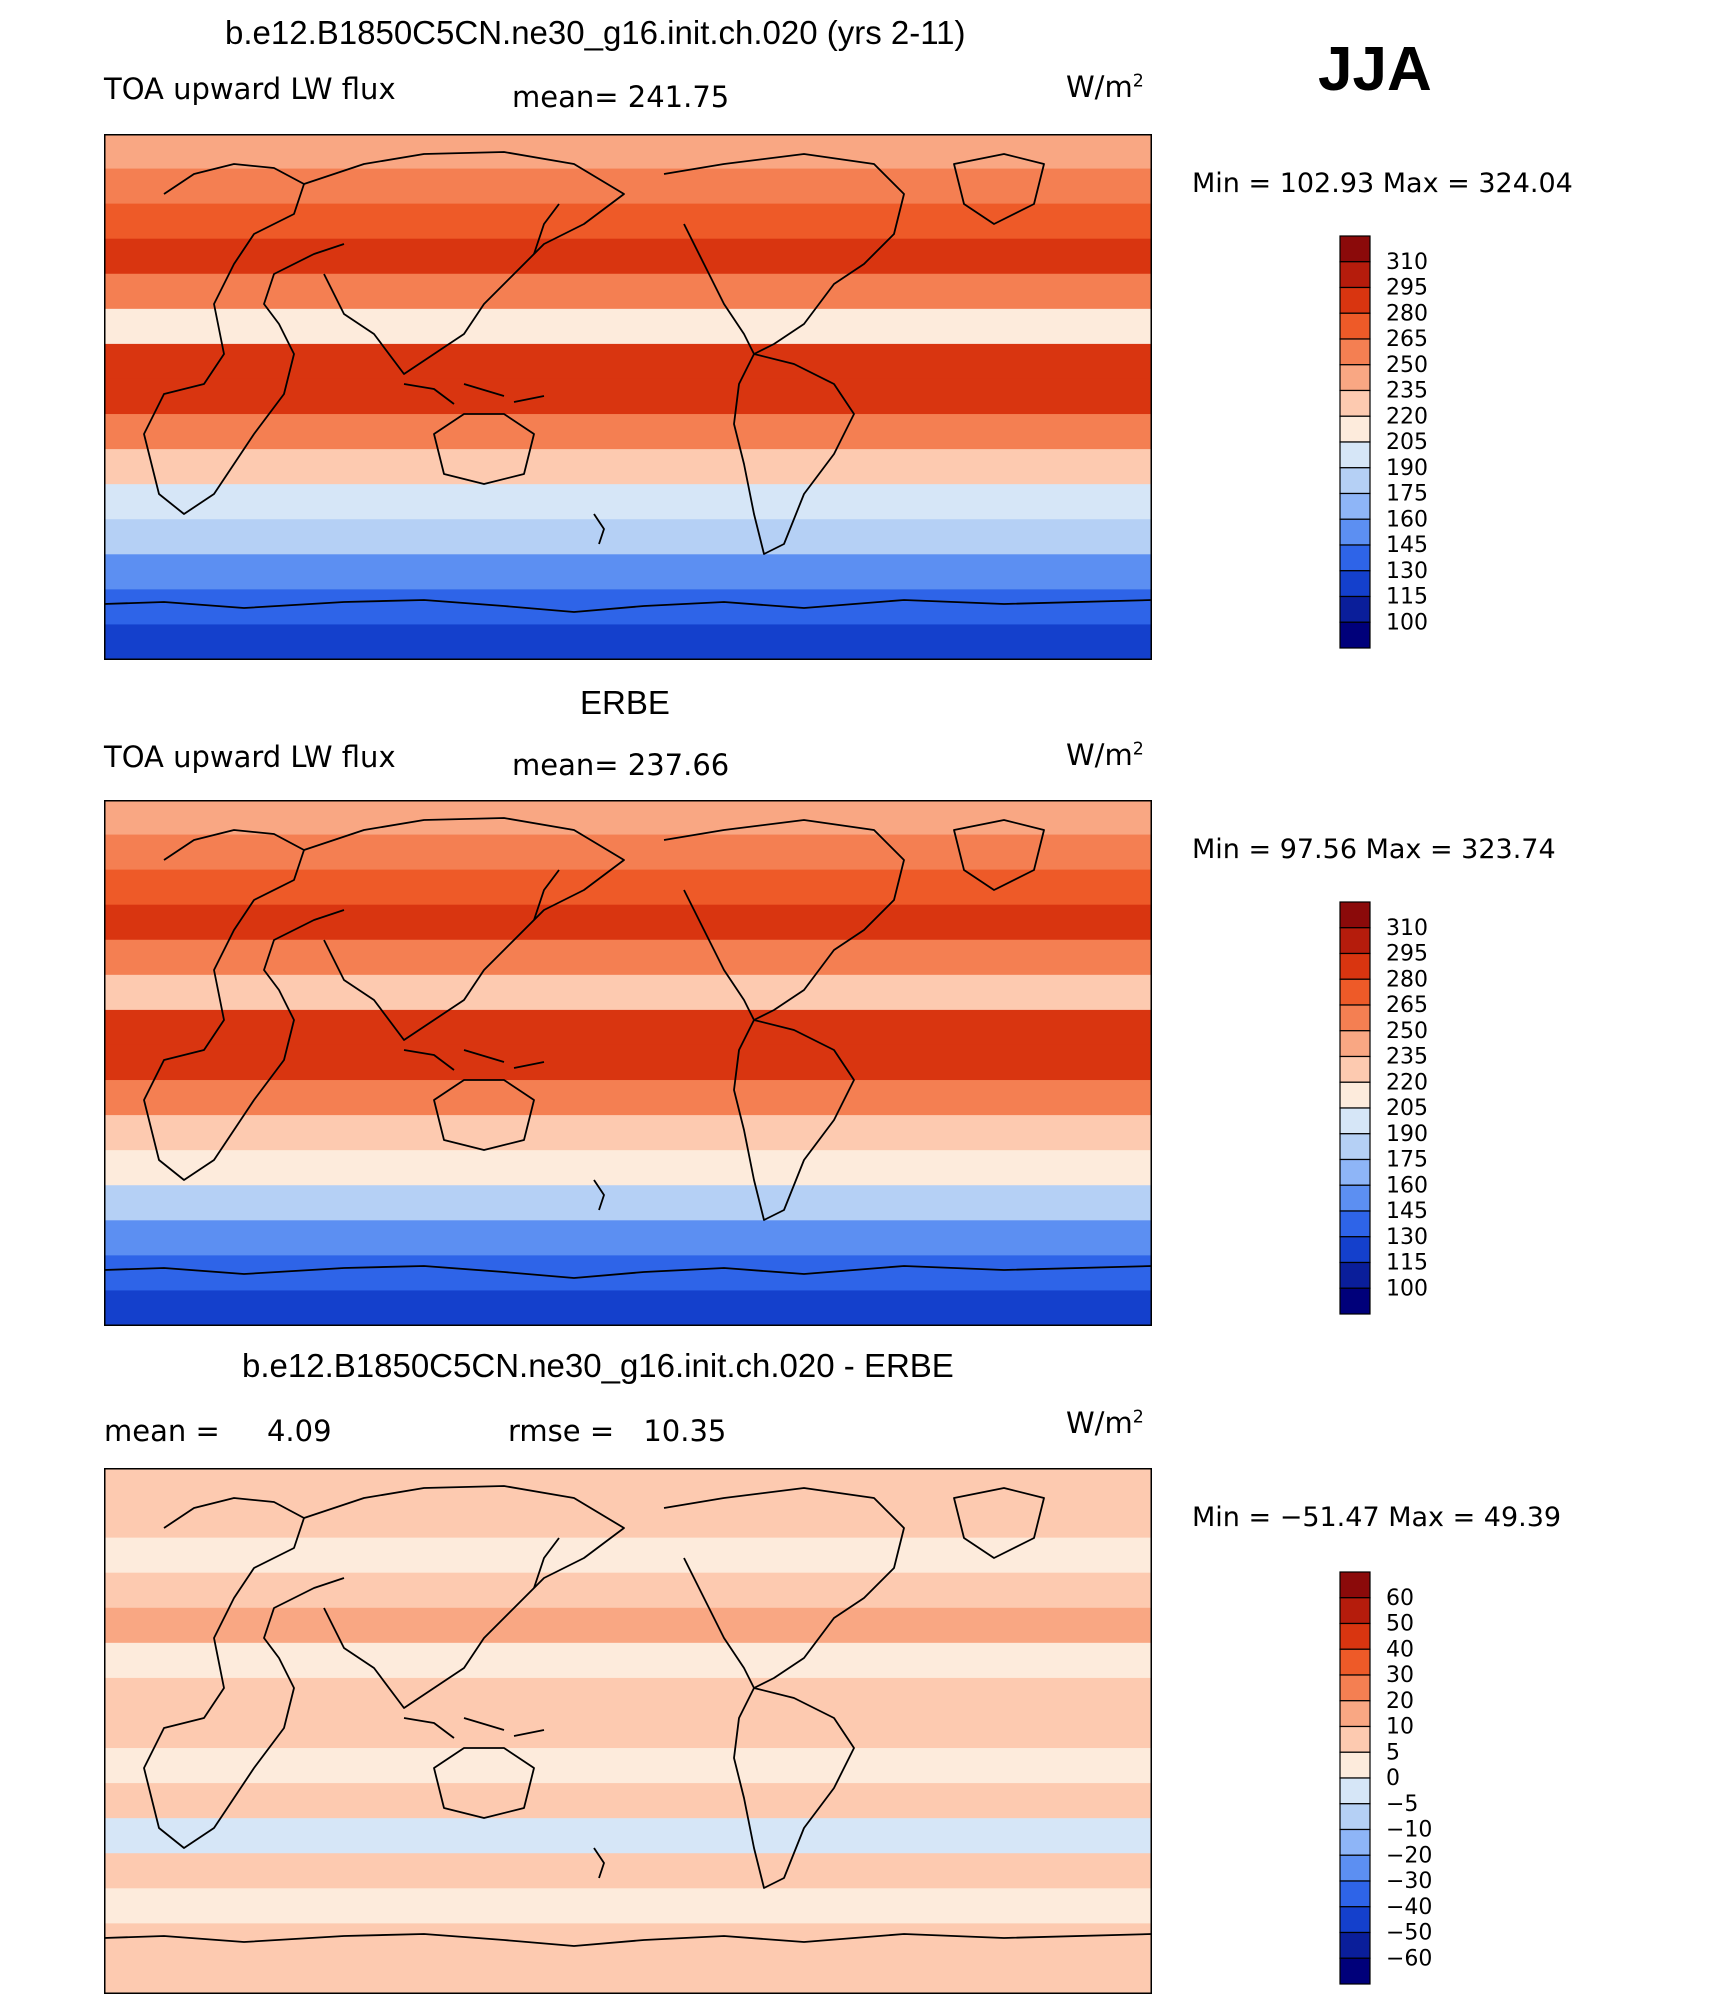  I want to click on colorbar-tick-label: −40, so click(1409, 1907).